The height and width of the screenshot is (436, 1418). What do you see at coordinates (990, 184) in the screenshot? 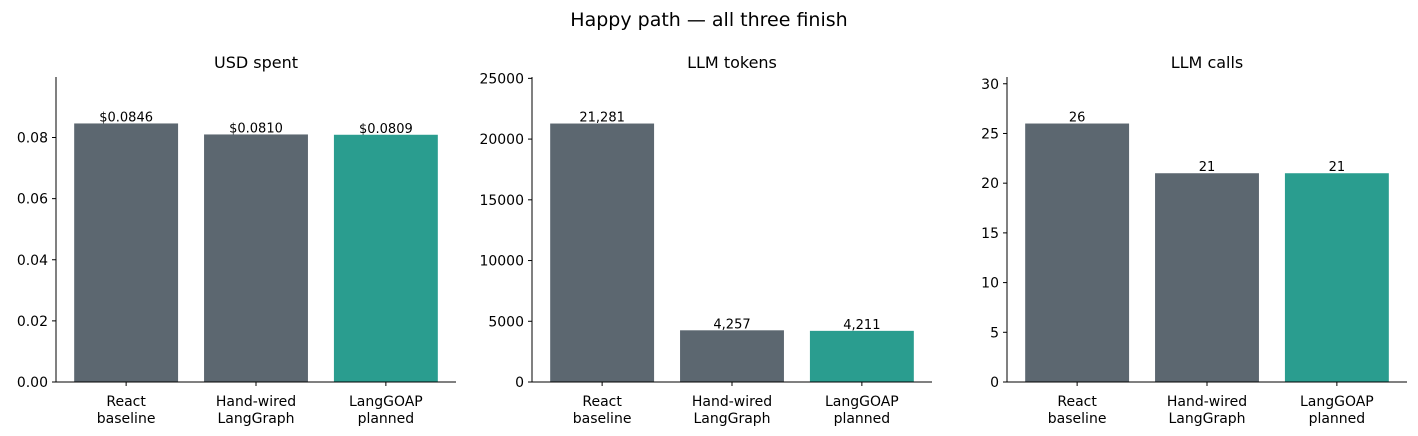
I see `y-tick-label: 20` at bounding box center [990, 184].